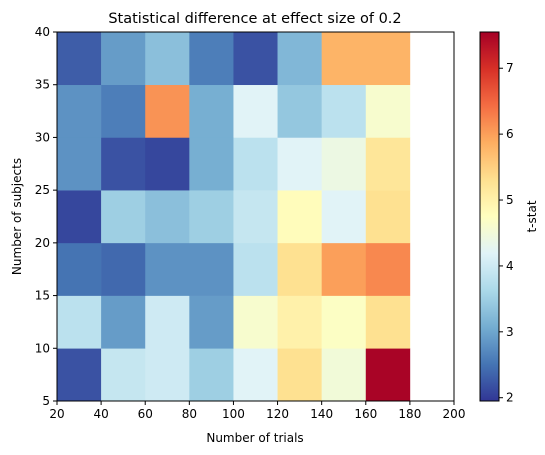  Describe the element at coordinates (100, 414) in the screenshot. I see `x-tick-label: 40` at that location.